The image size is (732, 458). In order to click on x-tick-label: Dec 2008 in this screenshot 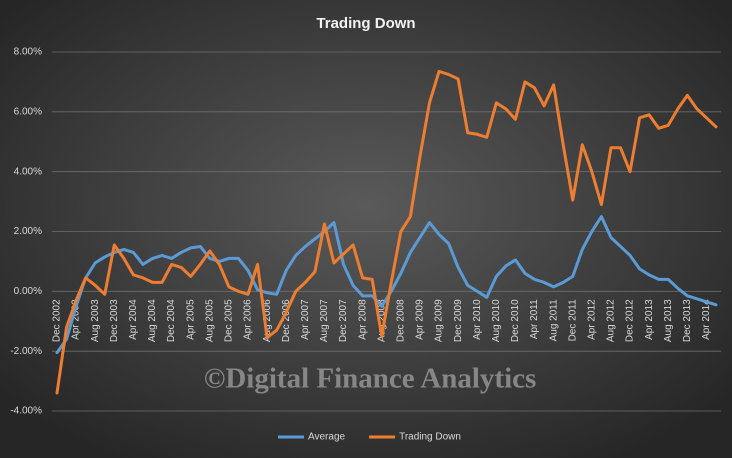, I will do `click(400, 320)`.